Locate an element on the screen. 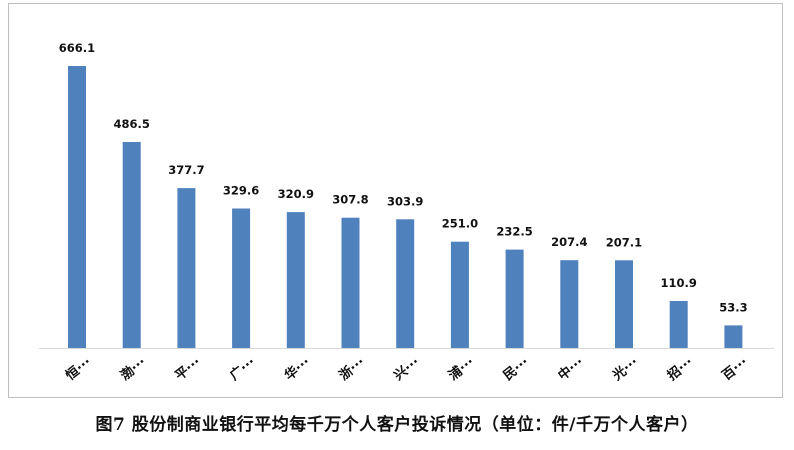 The image size is (794, 450). bar-value-label: 207.4 is located at coordinates (569, 242).